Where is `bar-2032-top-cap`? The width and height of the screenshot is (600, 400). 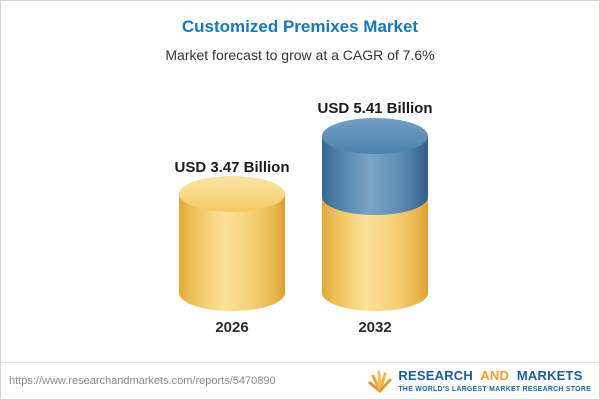
bar-2032-top-cap is located at coordinates (375, 136).